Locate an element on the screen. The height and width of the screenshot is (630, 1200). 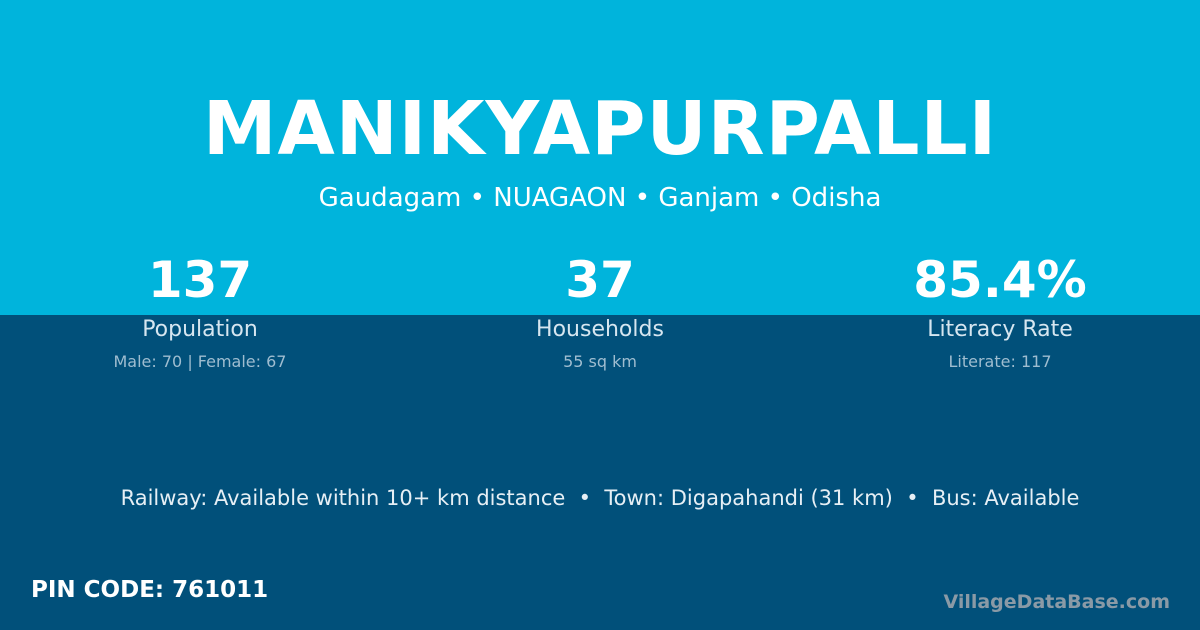
pin-code: PIN CODE: 761011 is located at coordinates (150, 590).